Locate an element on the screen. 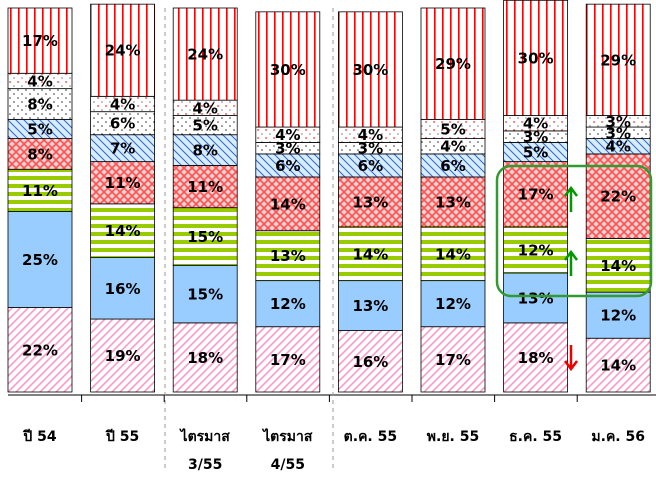 This screenshot has height=477, width=656. x-tick-label: ปี 55 is located at coordinates (122, 437).